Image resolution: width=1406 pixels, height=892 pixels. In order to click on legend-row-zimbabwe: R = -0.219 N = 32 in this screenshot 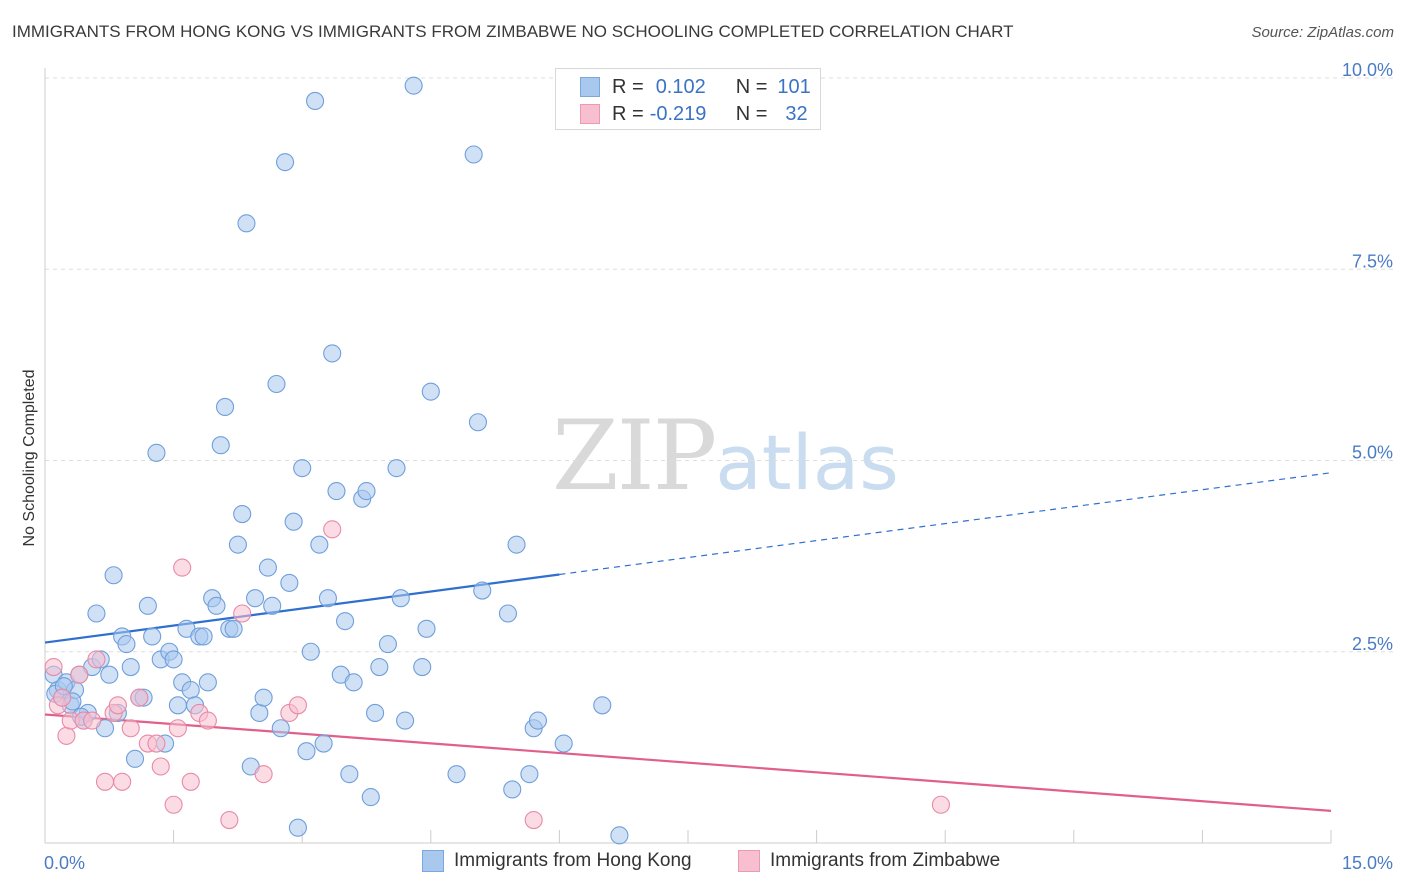, I will do `click(694, 114)`.